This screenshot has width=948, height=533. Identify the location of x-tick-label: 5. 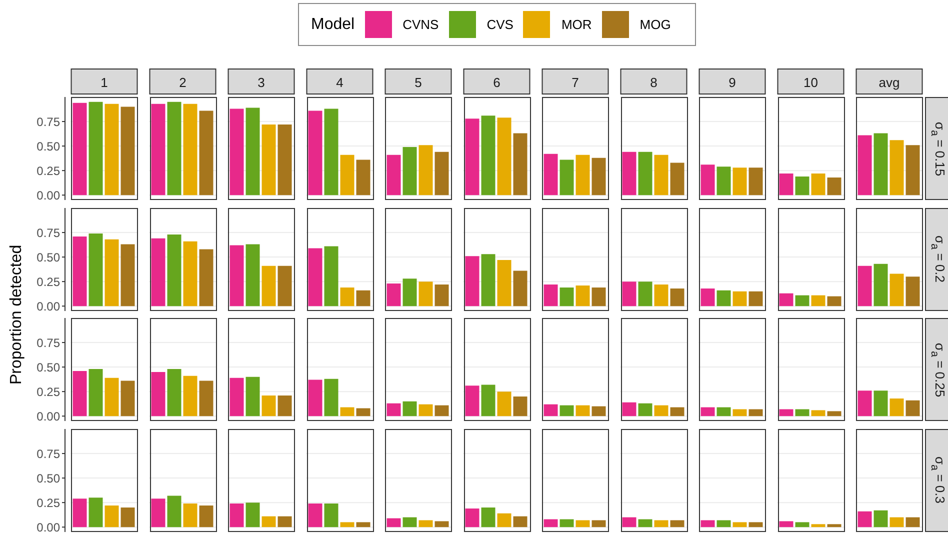
(418, 82).